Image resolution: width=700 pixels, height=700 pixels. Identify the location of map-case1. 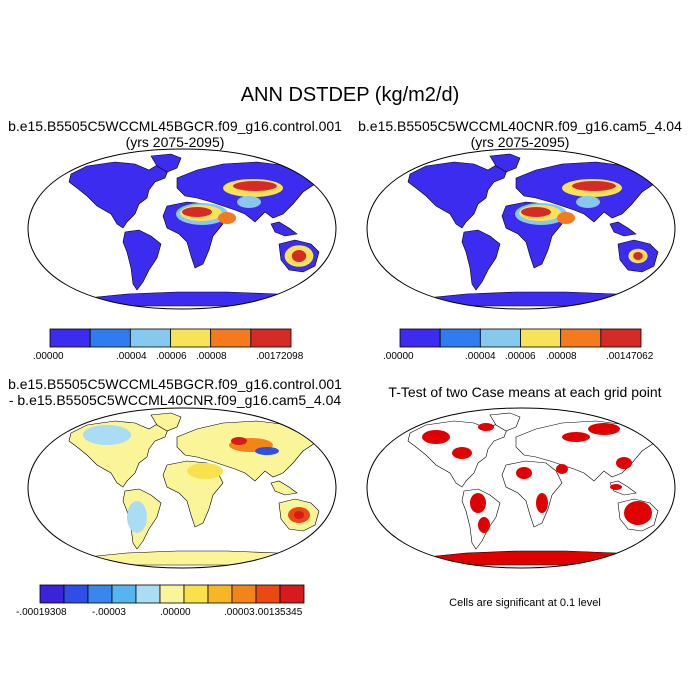
(182, 229).